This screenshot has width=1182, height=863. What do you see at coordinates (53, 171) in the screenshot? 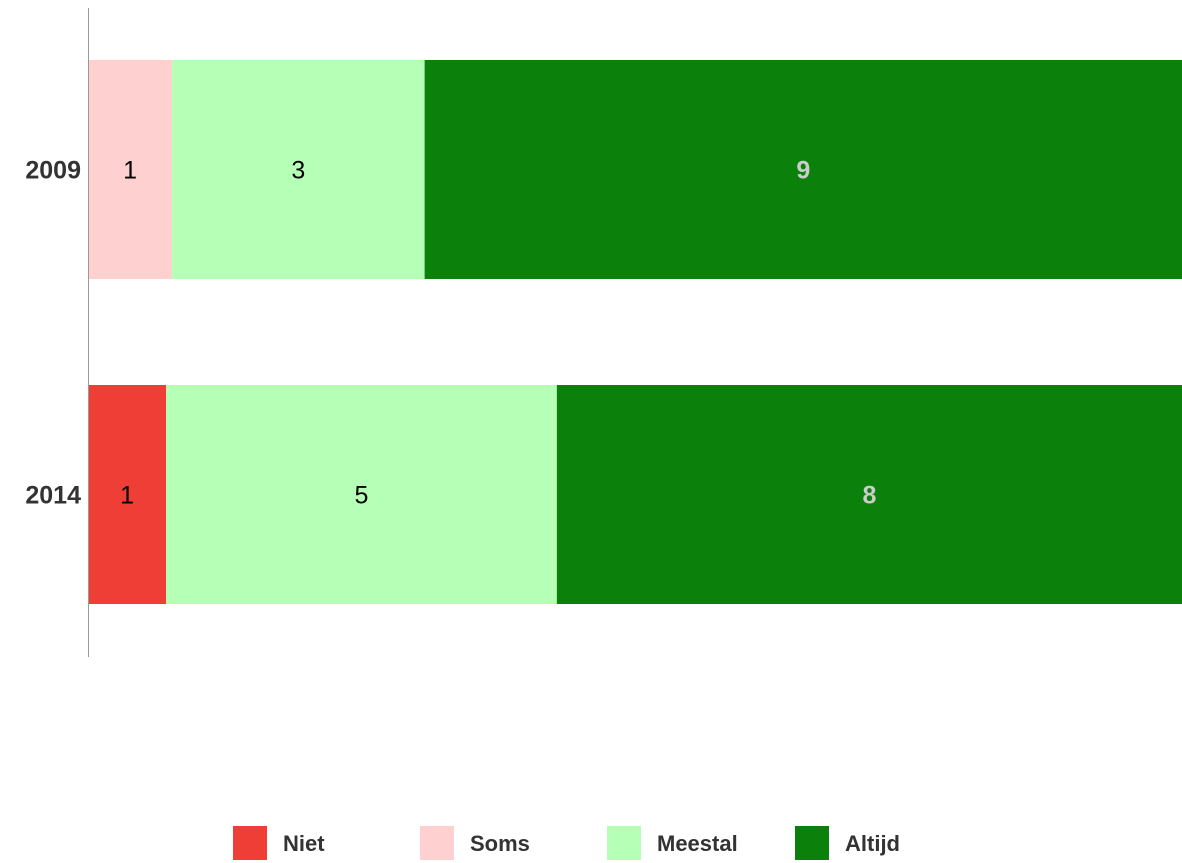
I see `category-label-2009: 2009` at bounding box center [53, 171].